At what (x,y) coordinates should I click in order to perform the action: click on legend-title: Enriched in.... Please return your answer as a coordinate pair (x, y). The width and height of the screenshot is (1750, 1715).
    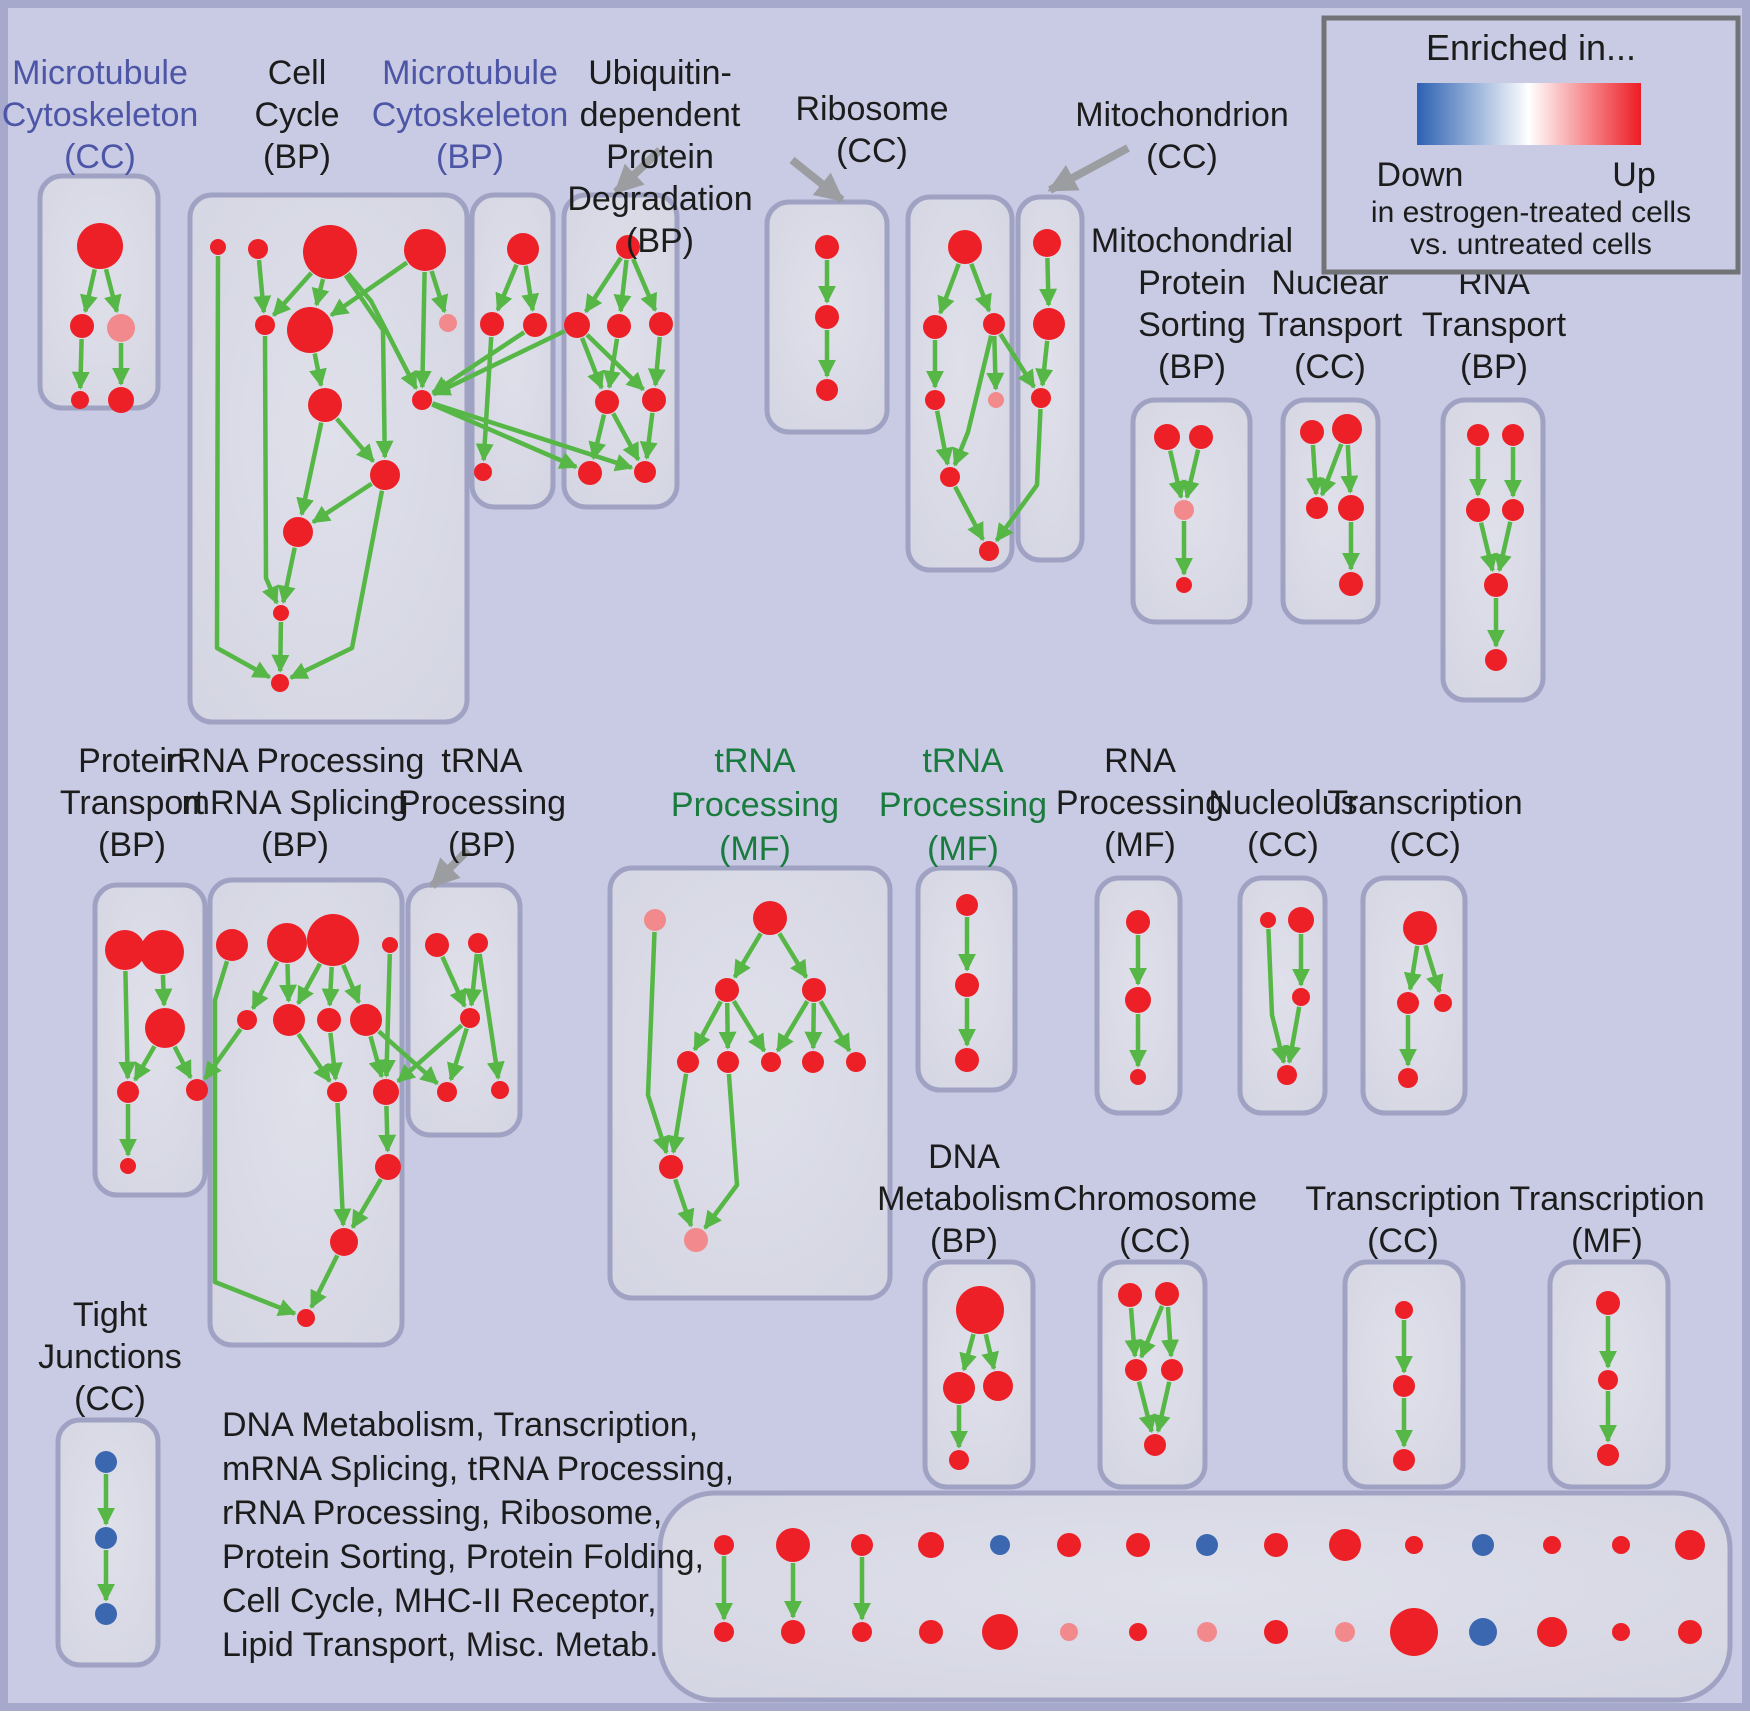
    Looking at the image, I should click on (1531, 47).